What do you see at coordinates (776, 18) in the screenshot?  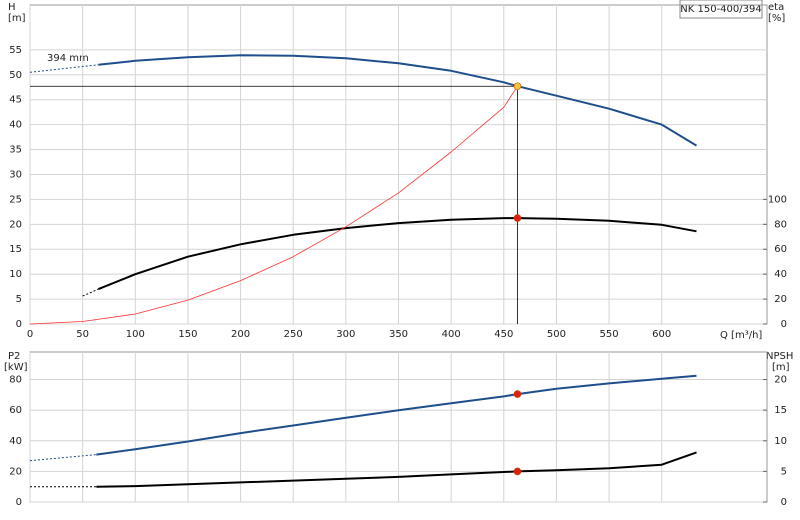 I see `y2-axis-unit: [%]` at bounding box center [776, 18].